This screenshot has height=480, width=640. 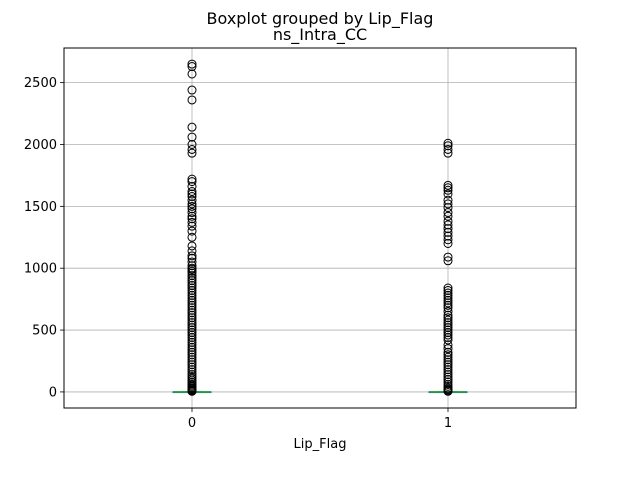 I want to click on x-tick-label: 1, so click(x=448, y=423).